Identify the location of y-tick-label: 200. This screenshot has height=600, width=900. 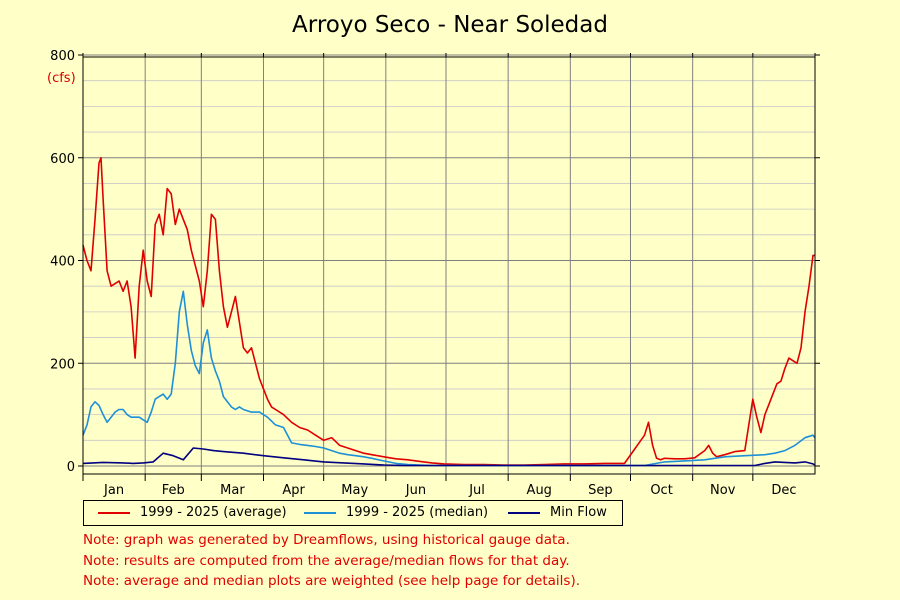
(62, 364).